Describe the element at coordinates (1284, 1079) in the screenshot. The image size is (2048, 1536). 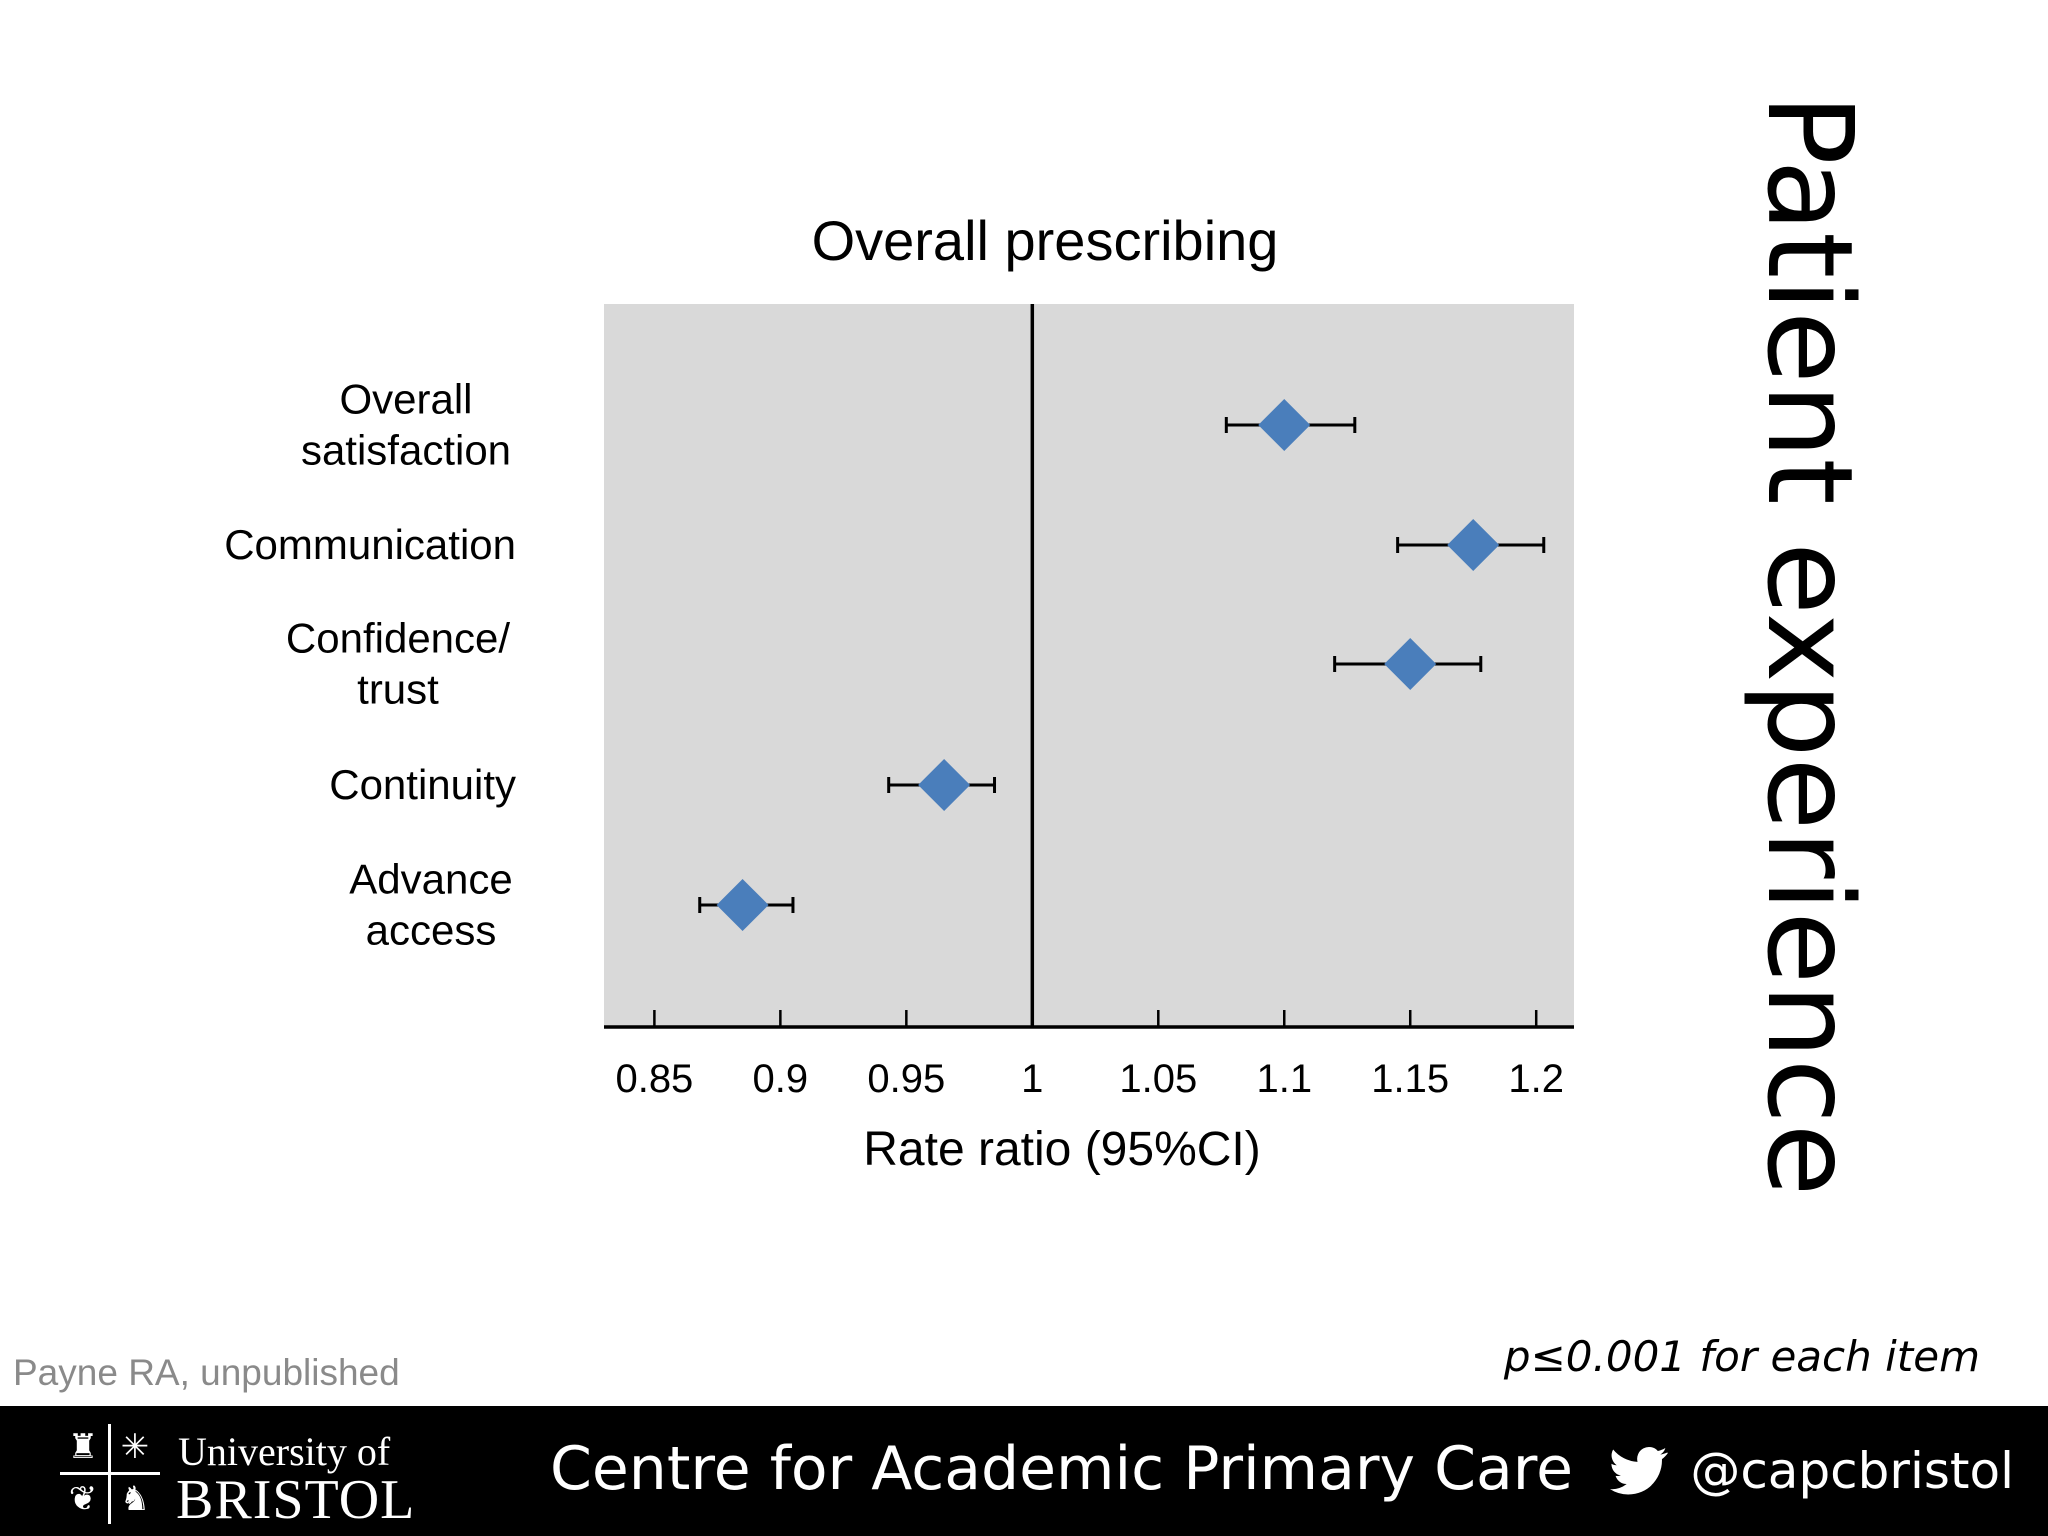
I see `x-tick-label: 1.1` at that location.